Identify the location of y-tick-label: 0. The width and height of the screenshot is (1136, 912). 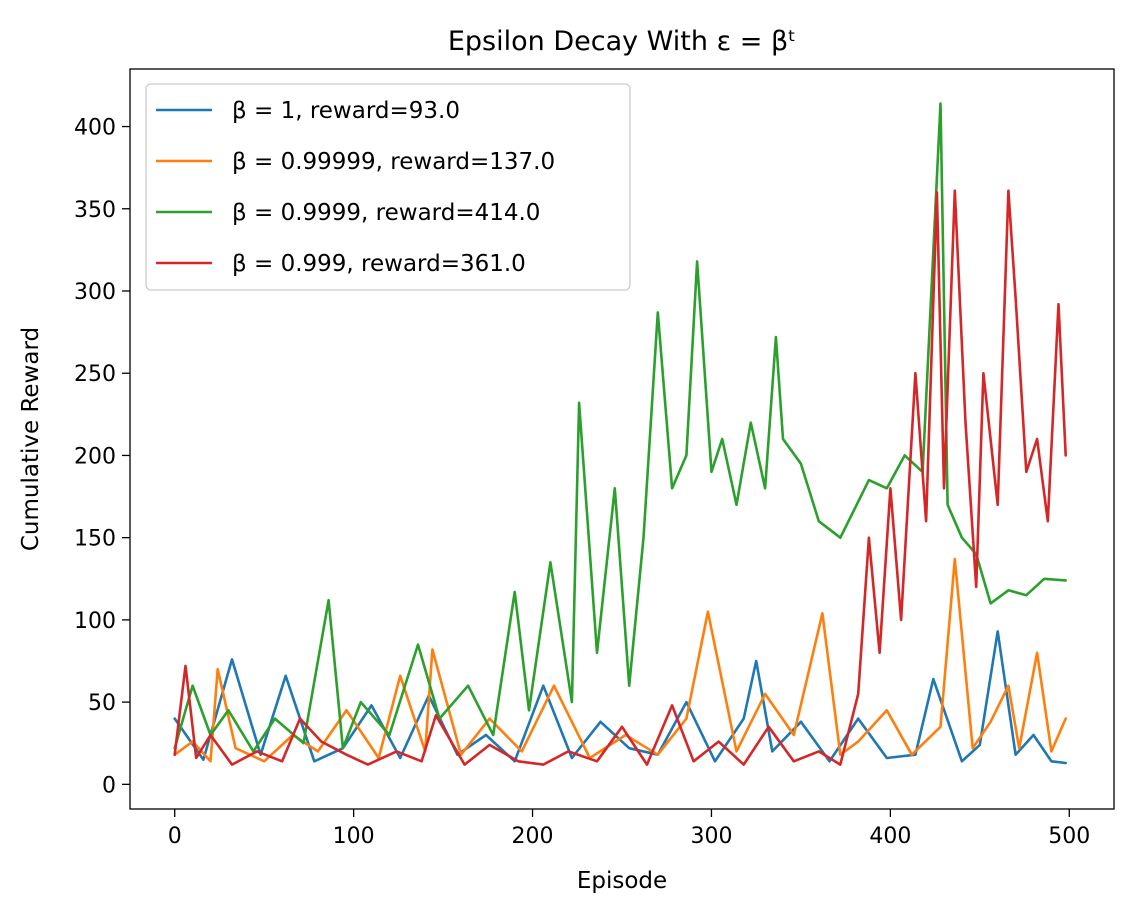
(109, 785).